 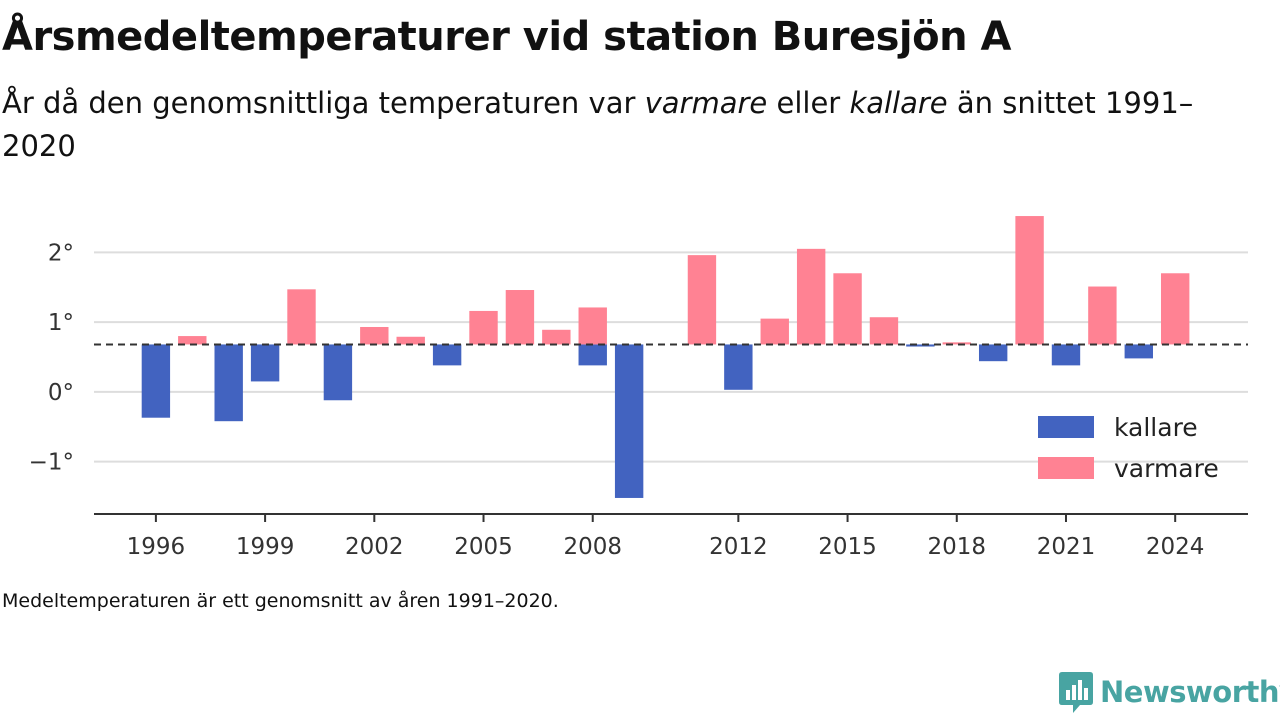 What do you see at coordinates (847, 547) in the screenshot?
I see `x-tick-label: 2015` at bounding box center [847, 547].